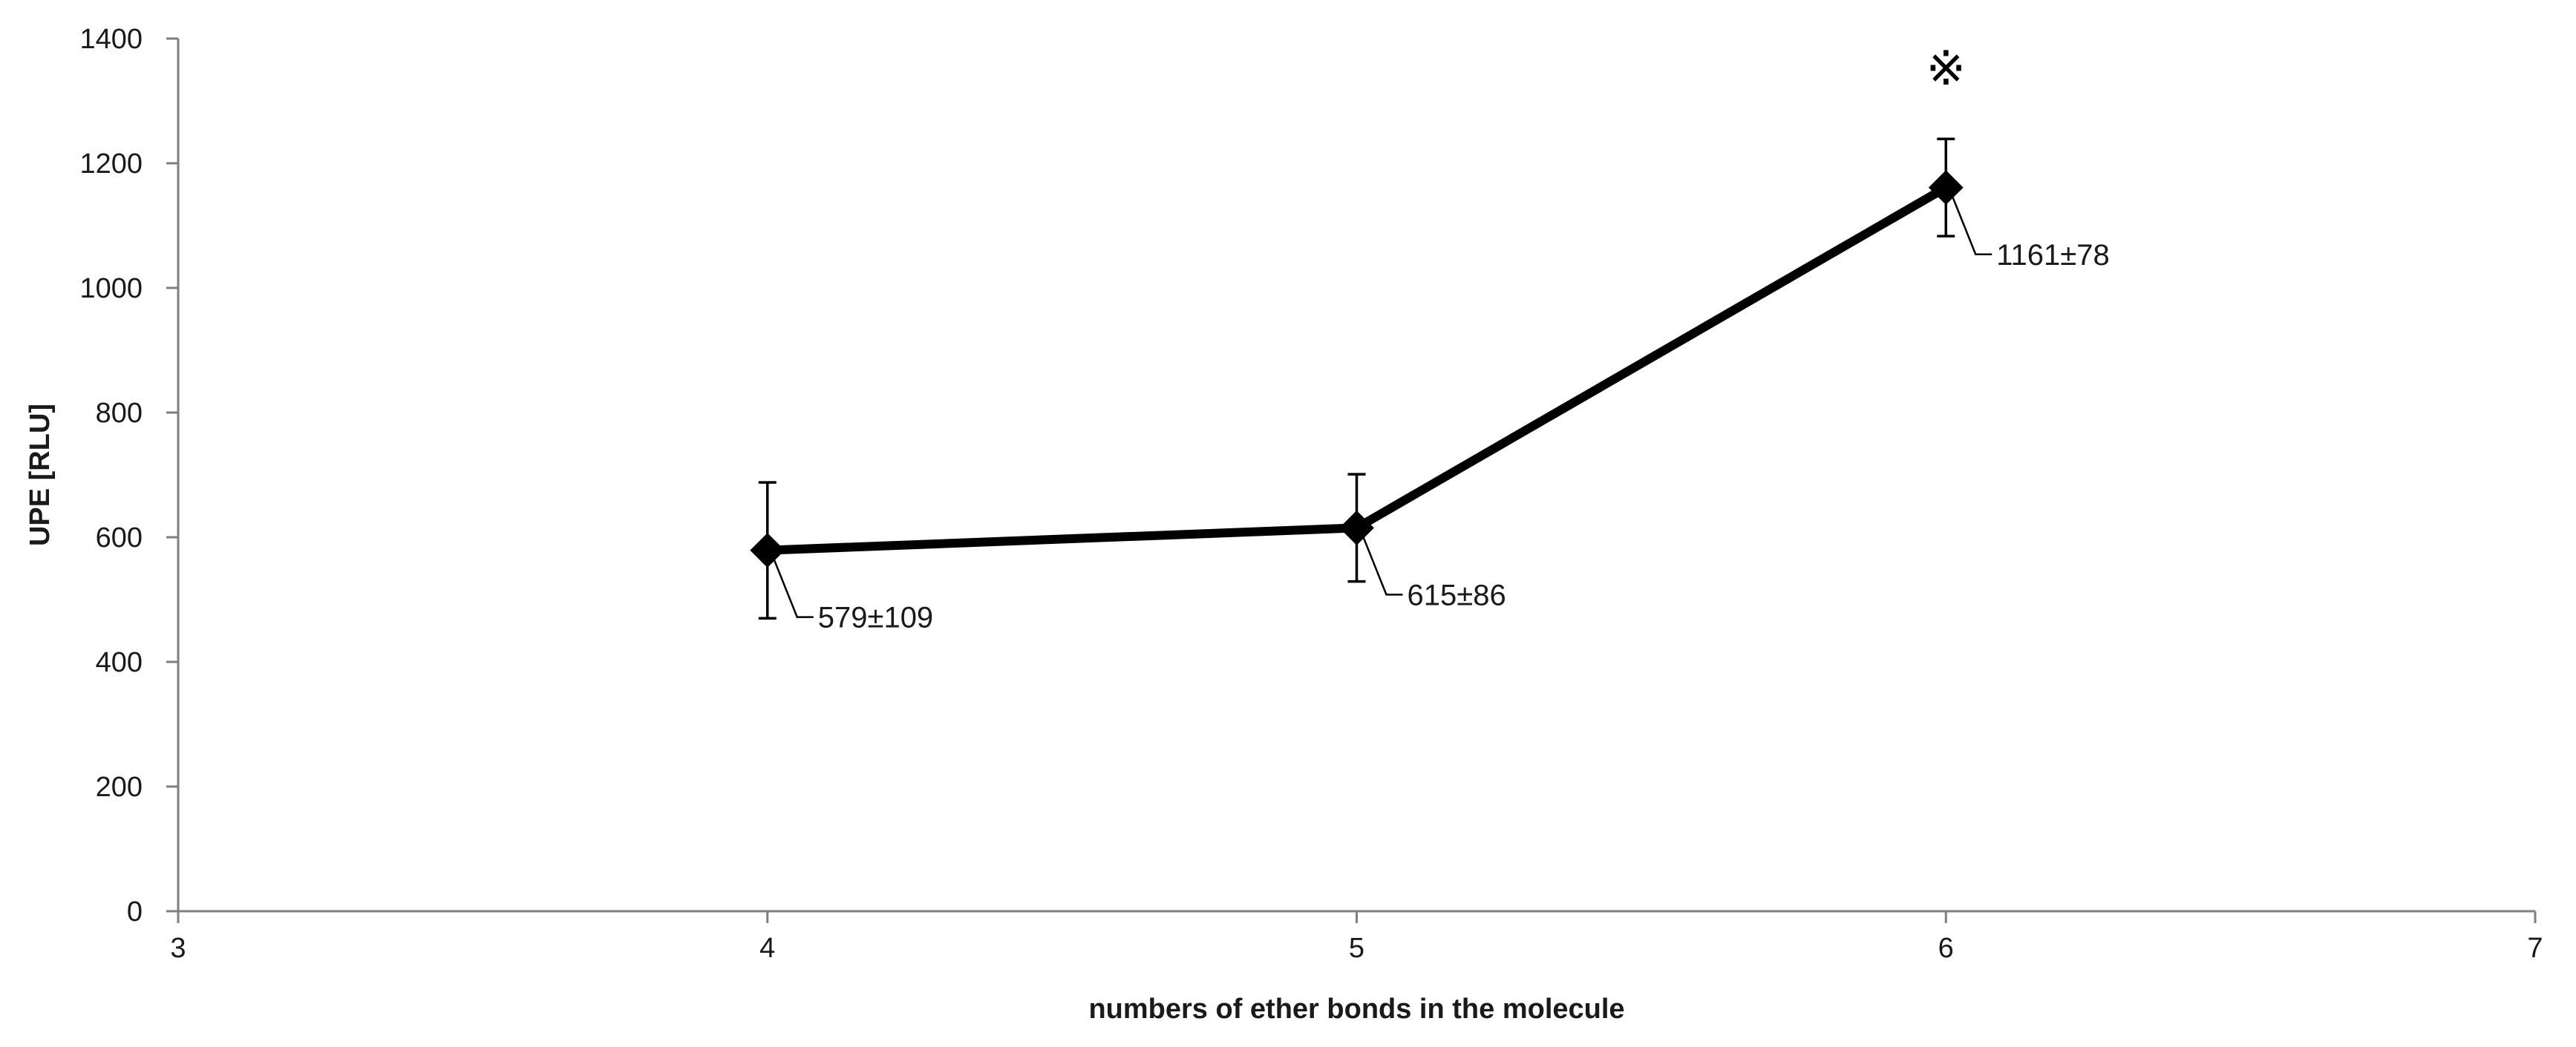 The height and width of the screenshot is (1047, 2576). I want to click on x-ticks: 3 4 5 6 7, so click(1356, 937).